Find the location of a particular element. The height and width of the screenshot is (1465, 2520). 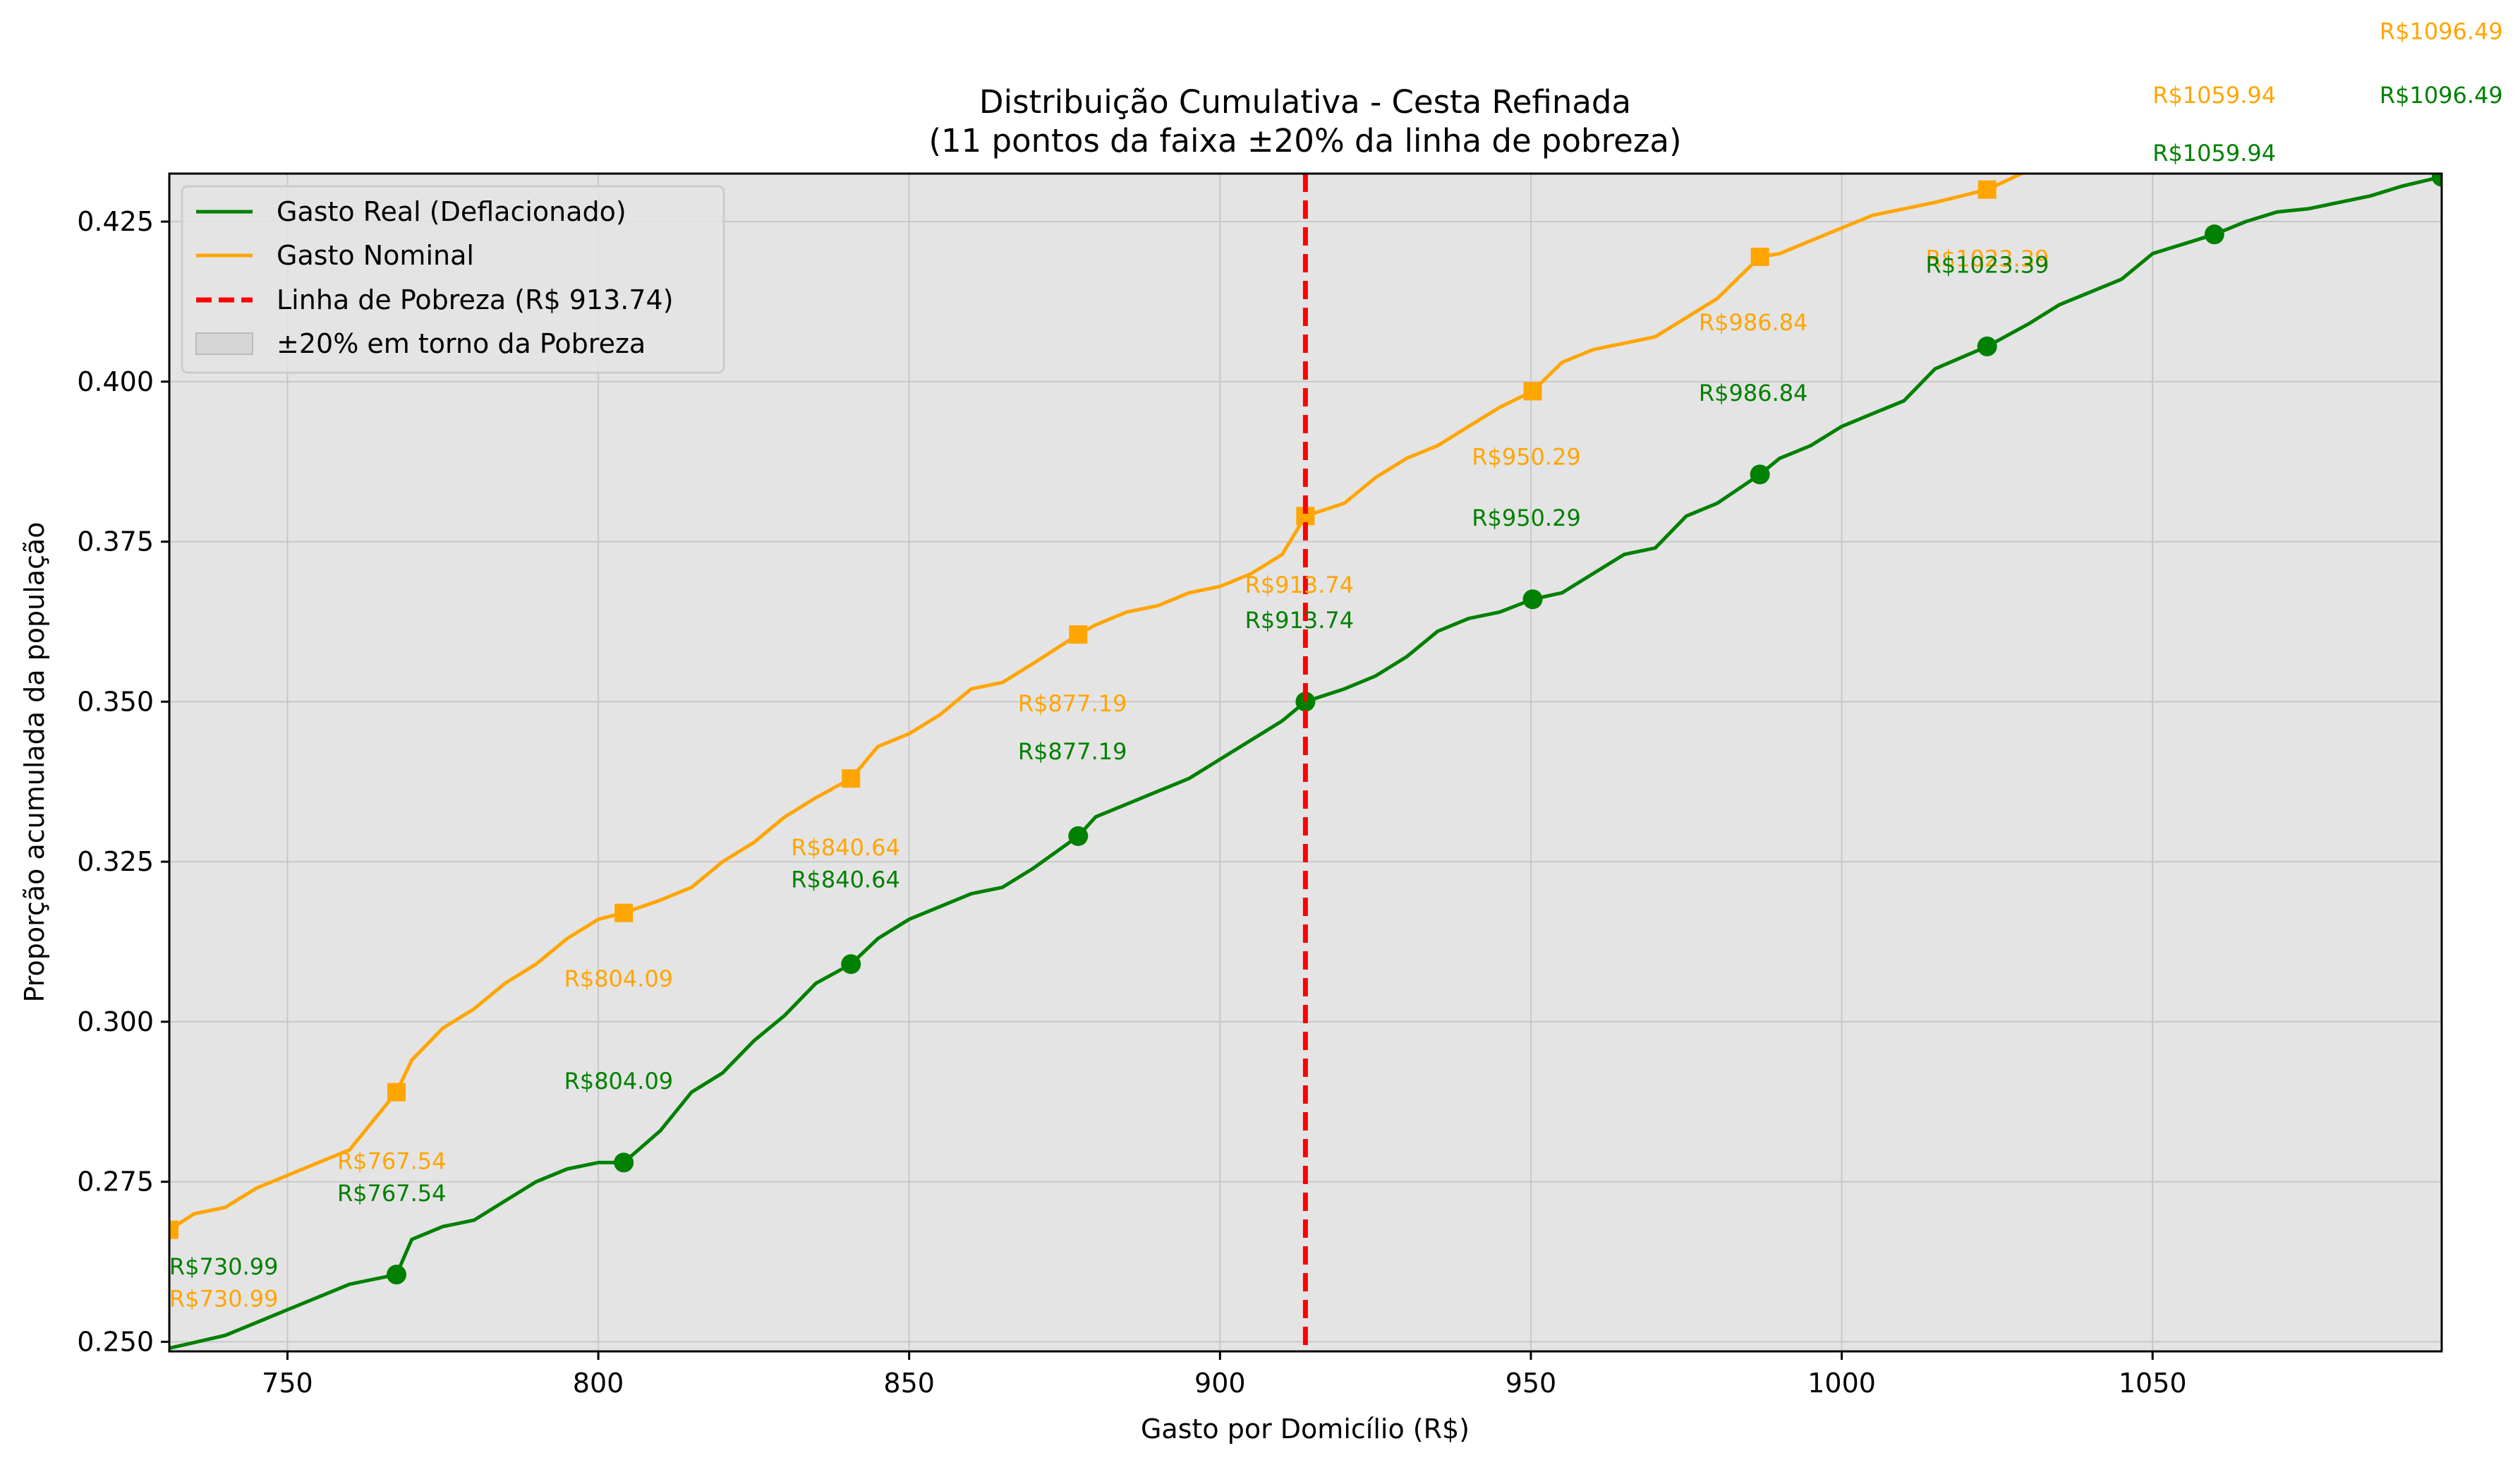

annotation-real-8: R$1023.39 is located at coordinates (1988, 265).